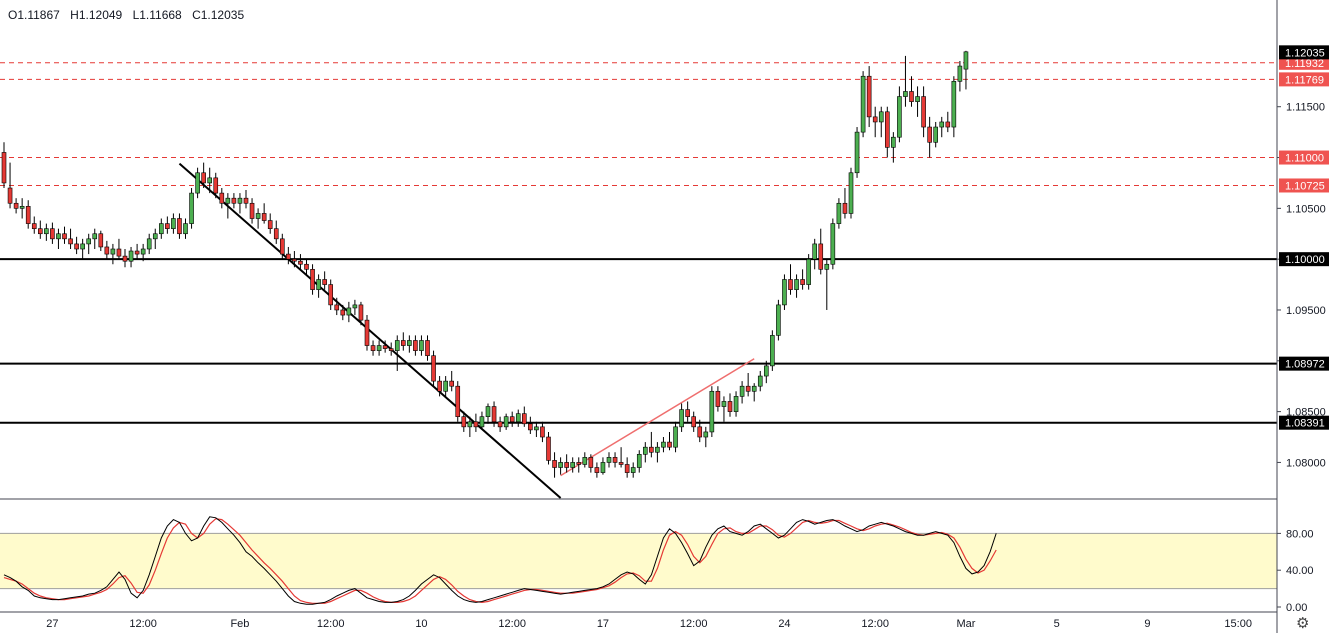 This screenshot has width=1331, height=633. What do you see at coordinates (1300, 534) in the screenshot?
I see `osc-tick-label: 80.00` at bounding box center [1300, 534].